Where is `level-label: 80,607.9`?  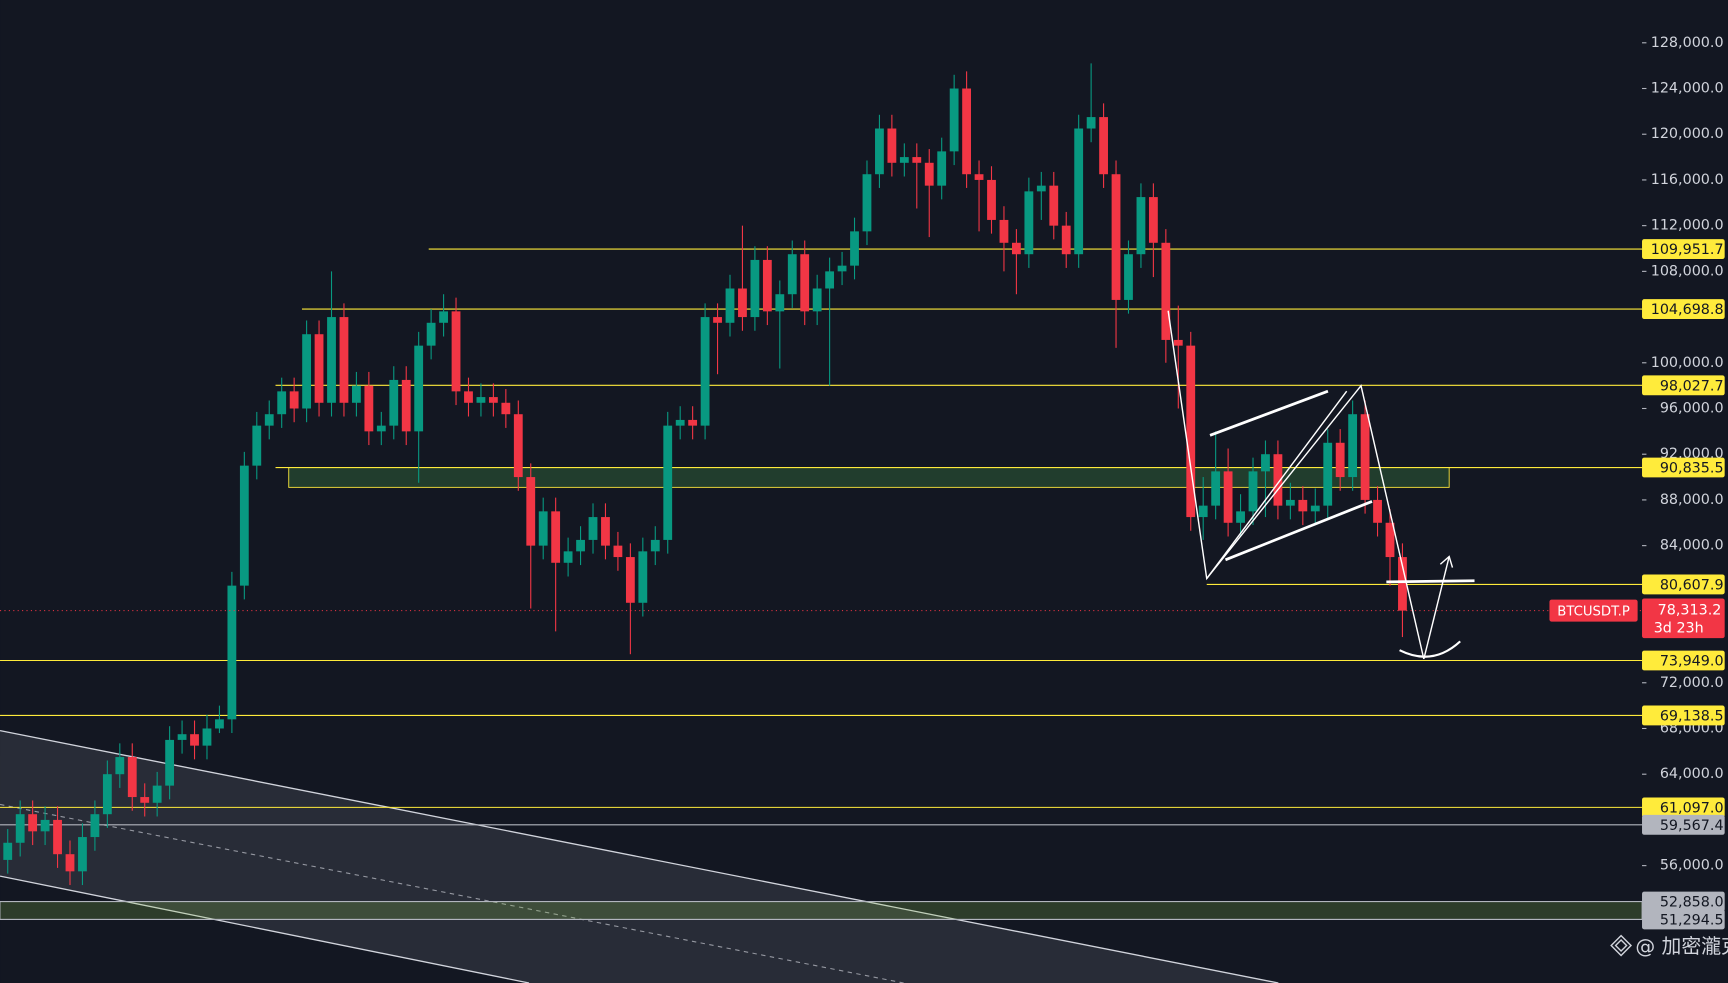
level-label: 80,607.9 is located at coordinates (1692, 586).